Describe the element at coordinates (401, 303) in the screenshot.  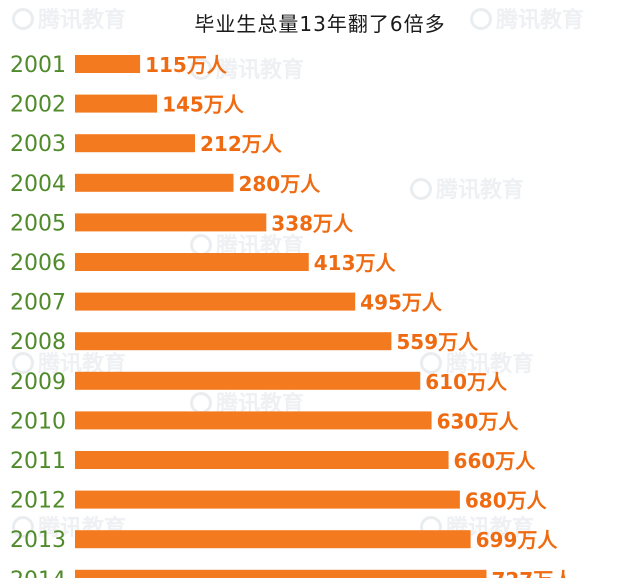
I see `value-label-2007: 495万人` at that location.